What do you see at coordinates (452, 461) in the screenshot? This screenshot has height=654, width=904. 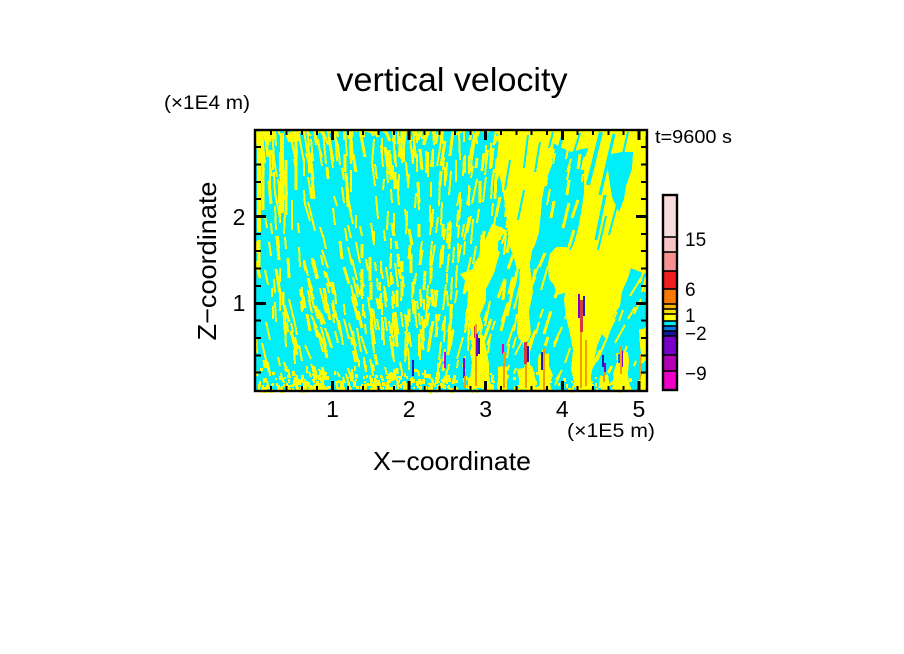 I see `svg-text: X−coordinate` at bounding box center [452, 461].